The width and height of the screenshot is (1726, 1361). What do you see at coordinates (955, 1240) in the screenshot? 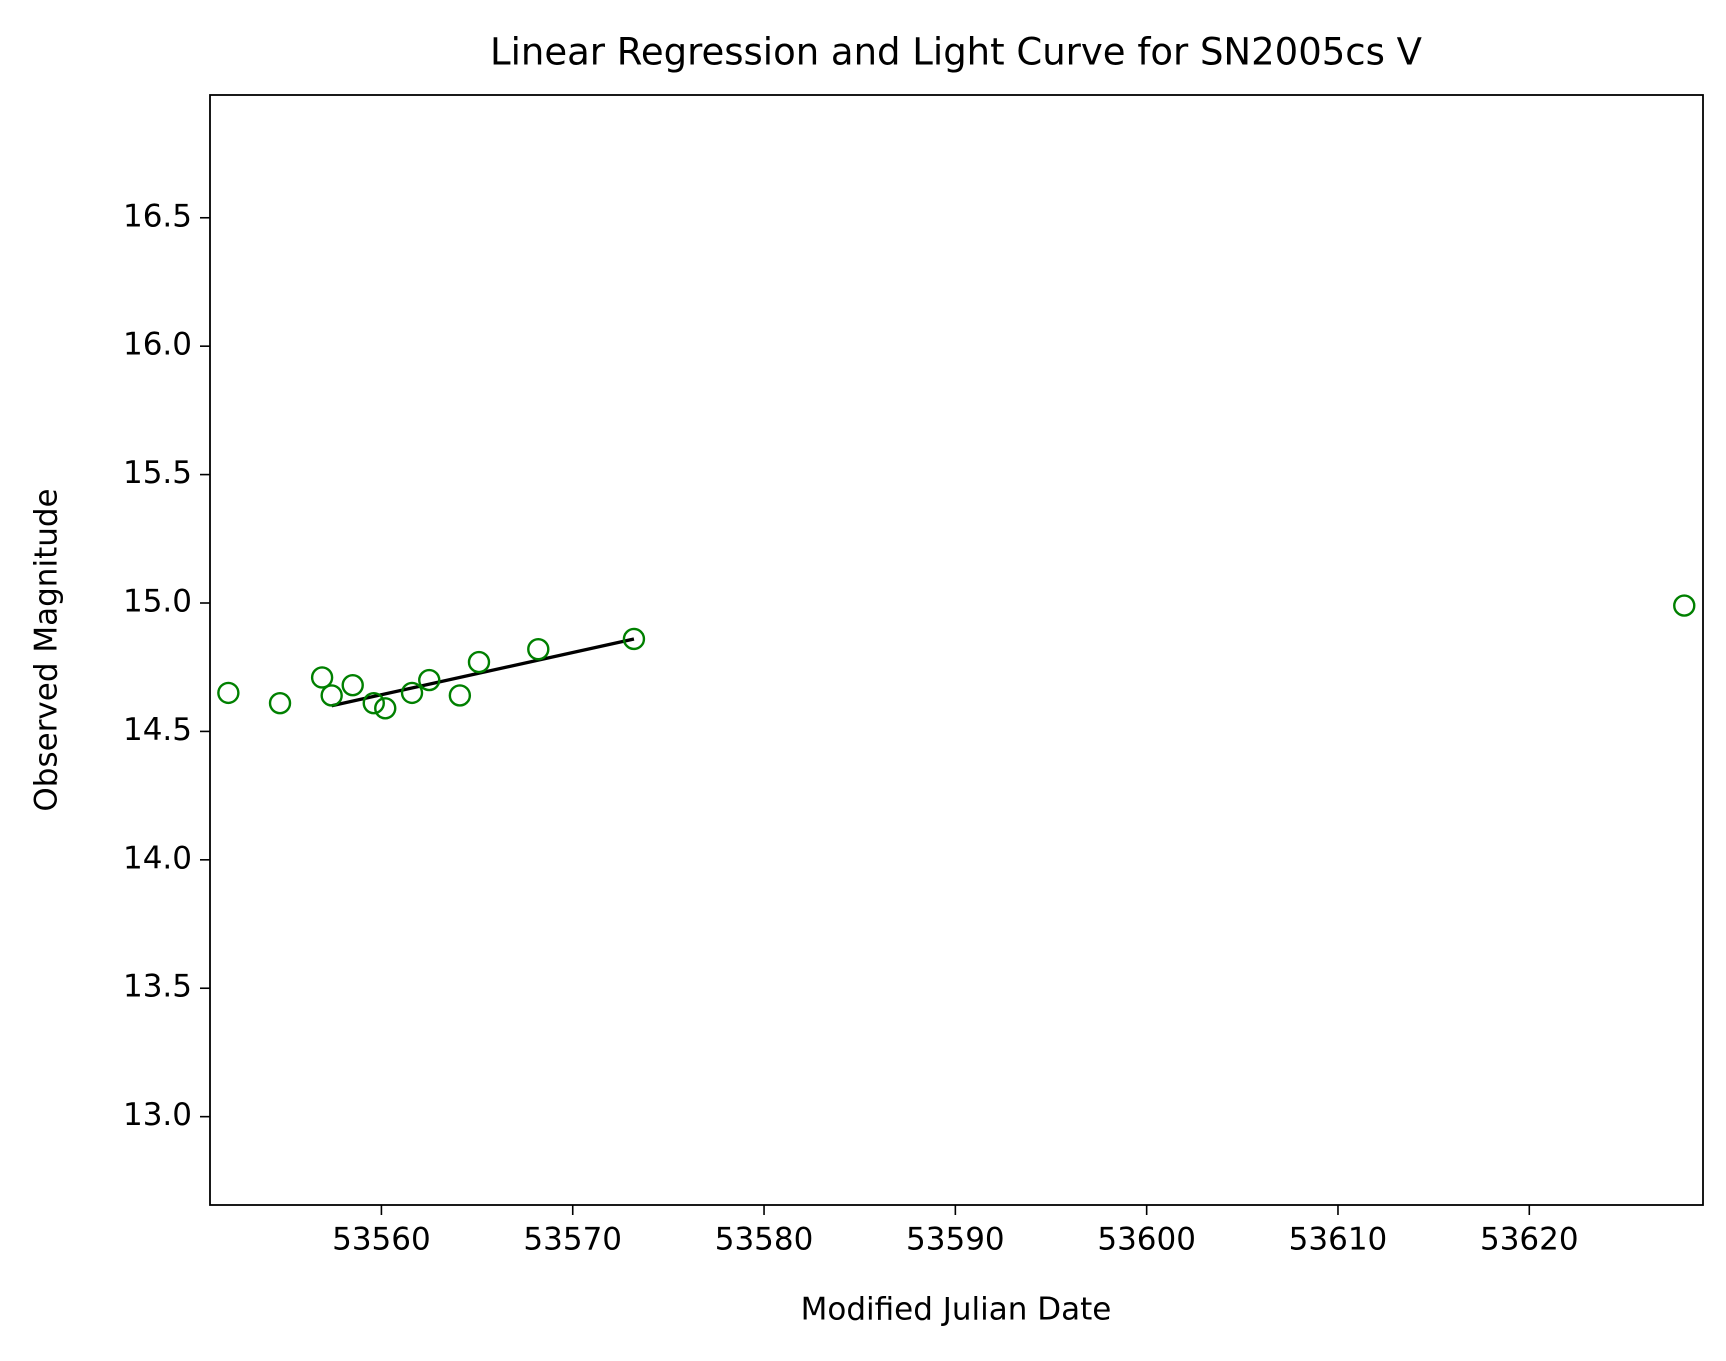
I see `x-tick-label: 53590` at bounding box center [955, 1240].